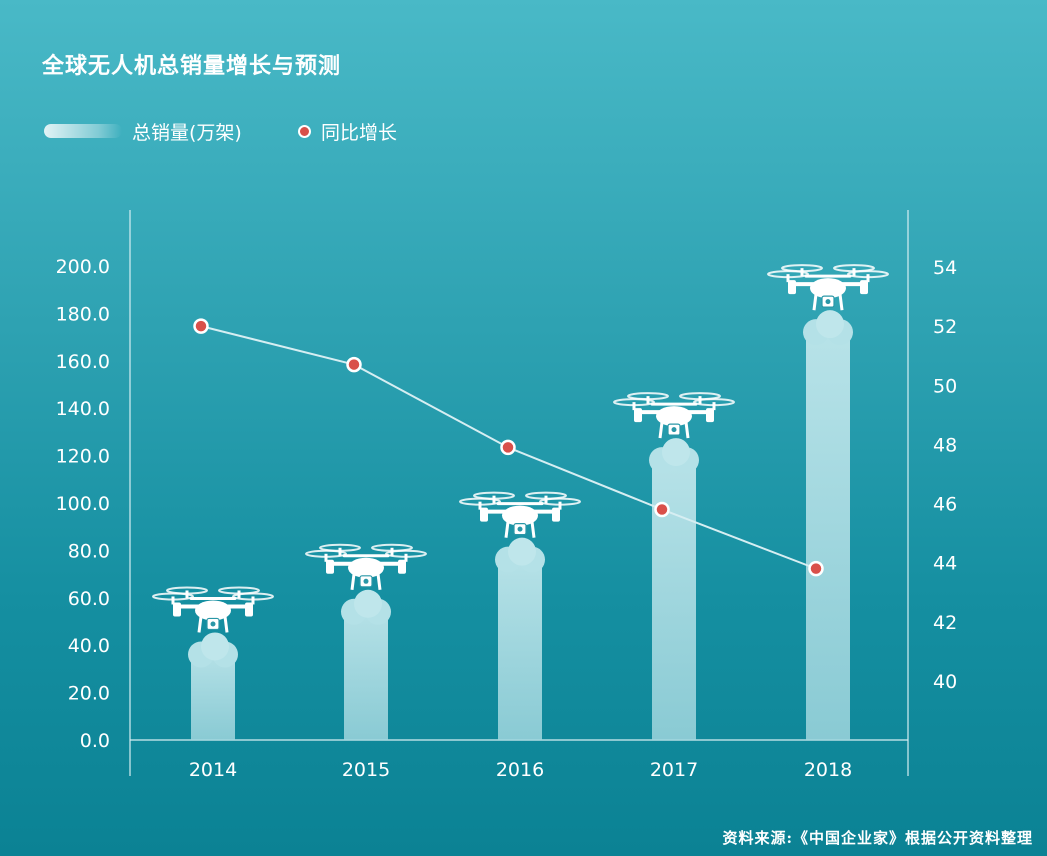 Image resolution: width=1047 pixels, height=856 pixels. I want to click on x-axis-ticks: 2014 2015 2016 2017 2018, so click(520, 770).